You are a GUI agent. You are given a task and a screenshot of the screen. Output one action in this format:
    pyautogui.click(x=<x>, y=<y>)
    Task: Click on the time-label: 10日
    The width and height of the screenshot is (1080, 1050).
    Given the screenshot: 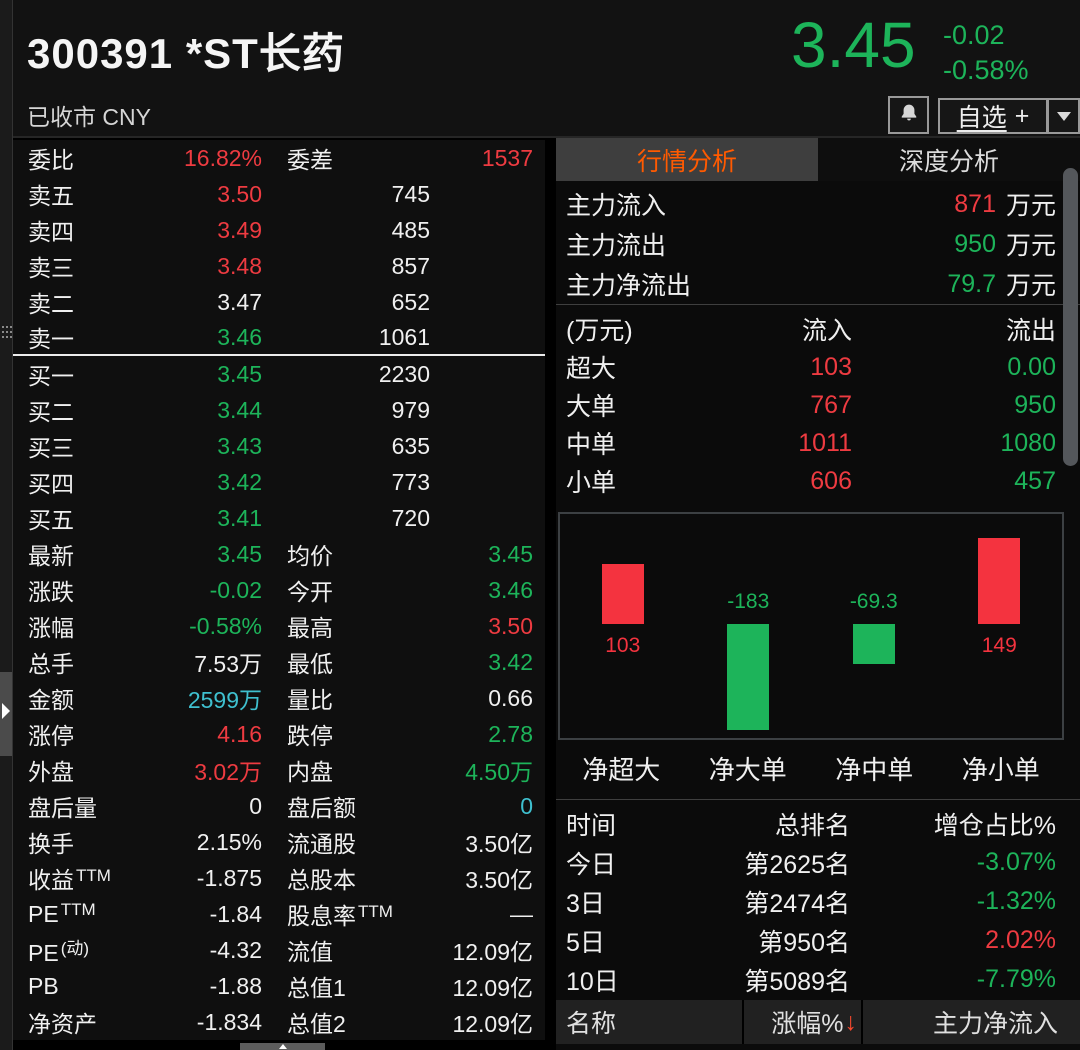 What is the action you would take?
    pyautogui.click(x=592, y=981)
    